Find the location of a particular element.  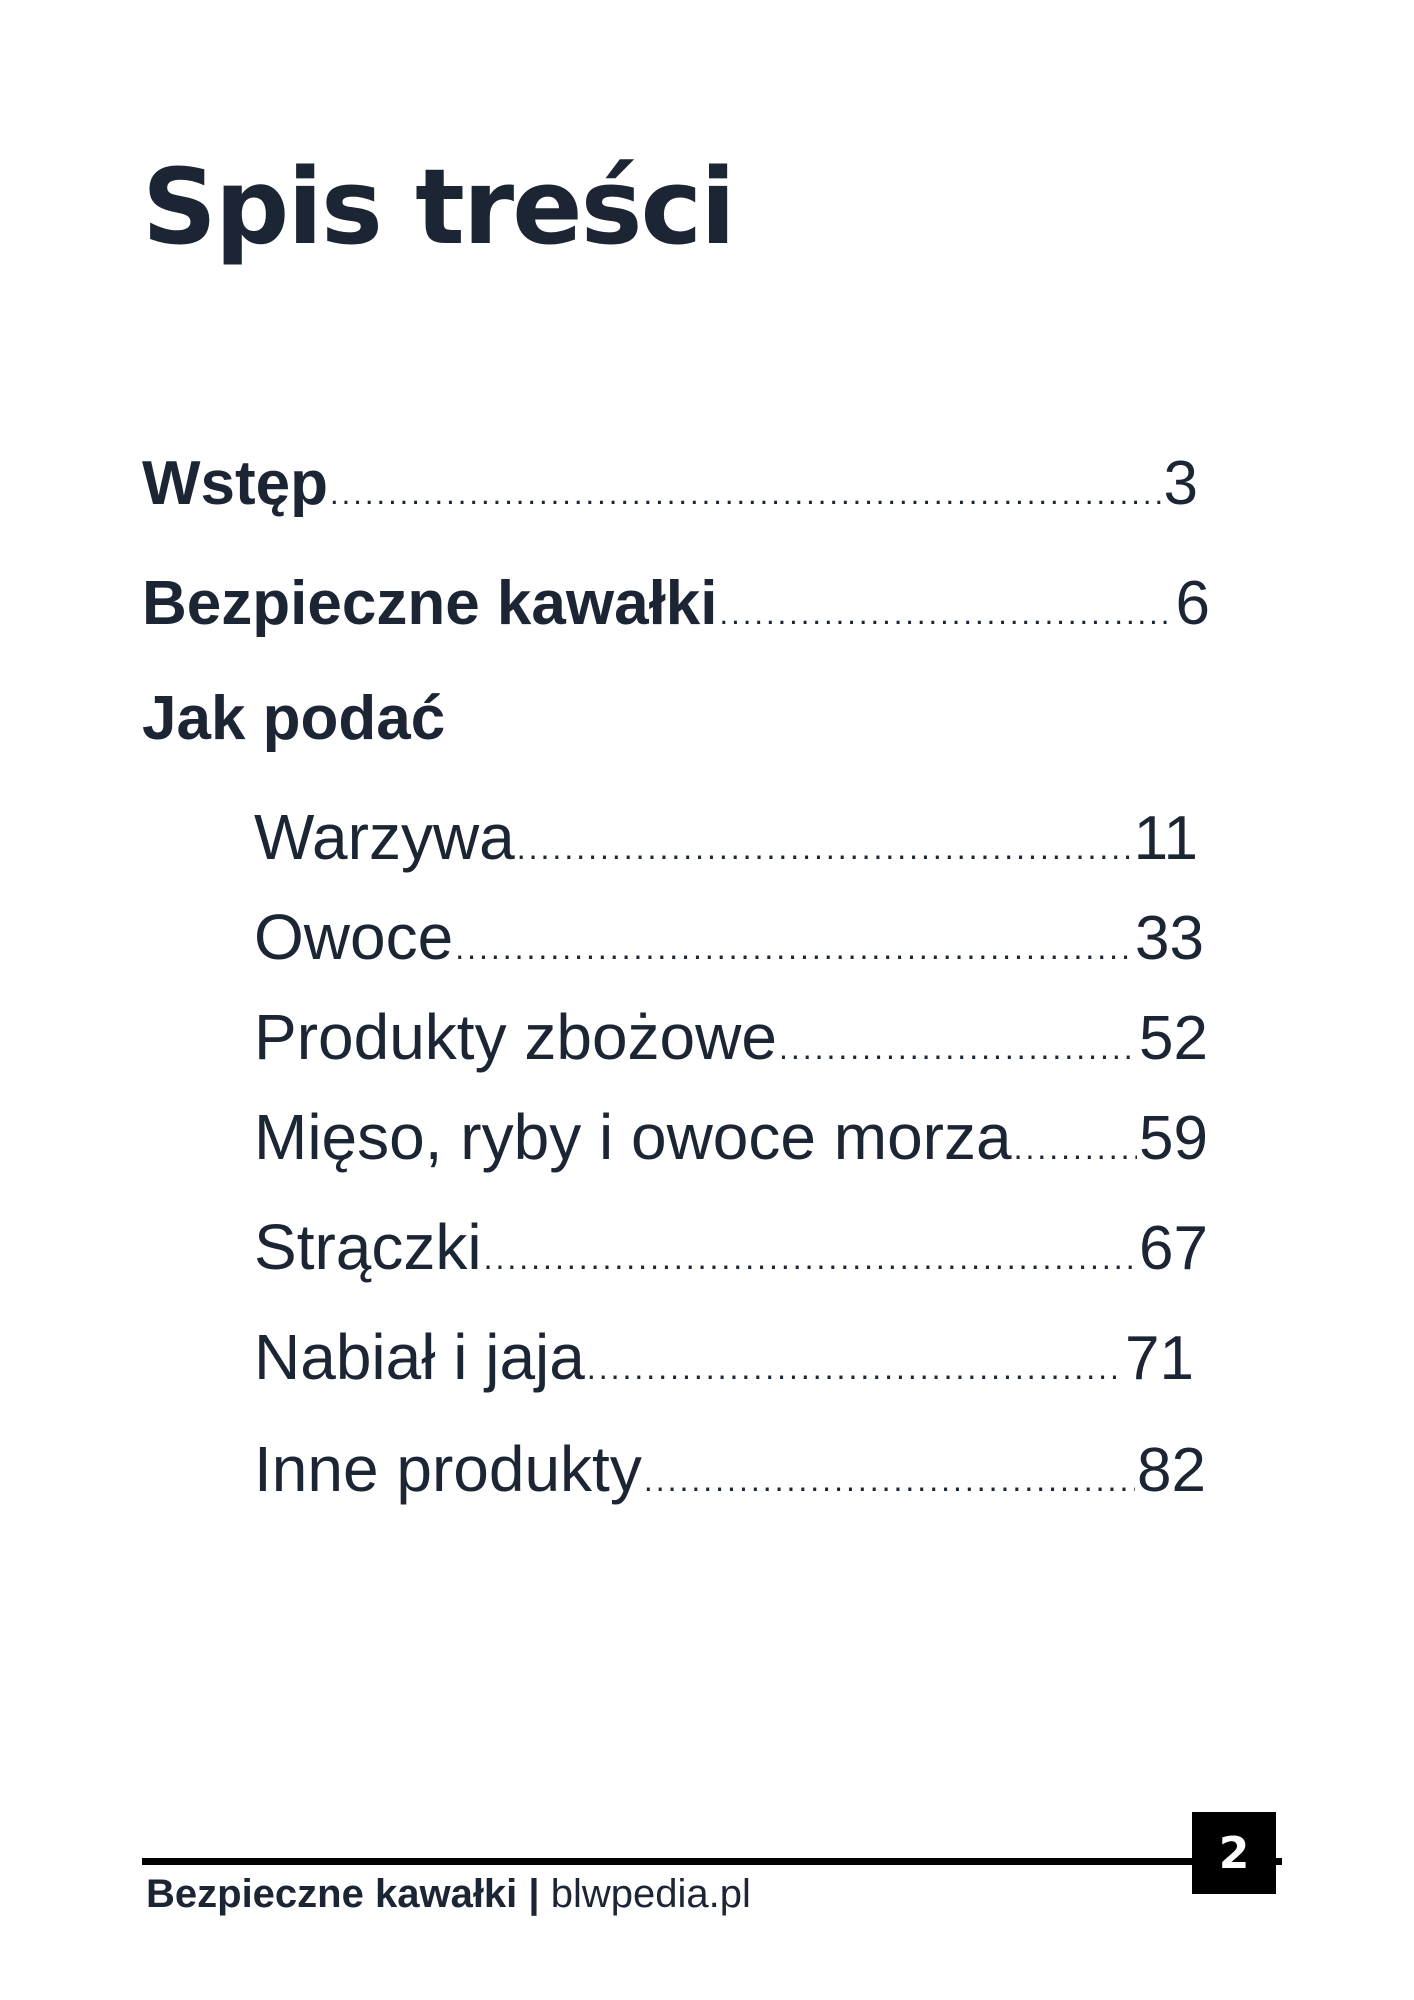

toc-entry-label: Mięso, ryby i owoce morza is located at coordinates (633, 1137).